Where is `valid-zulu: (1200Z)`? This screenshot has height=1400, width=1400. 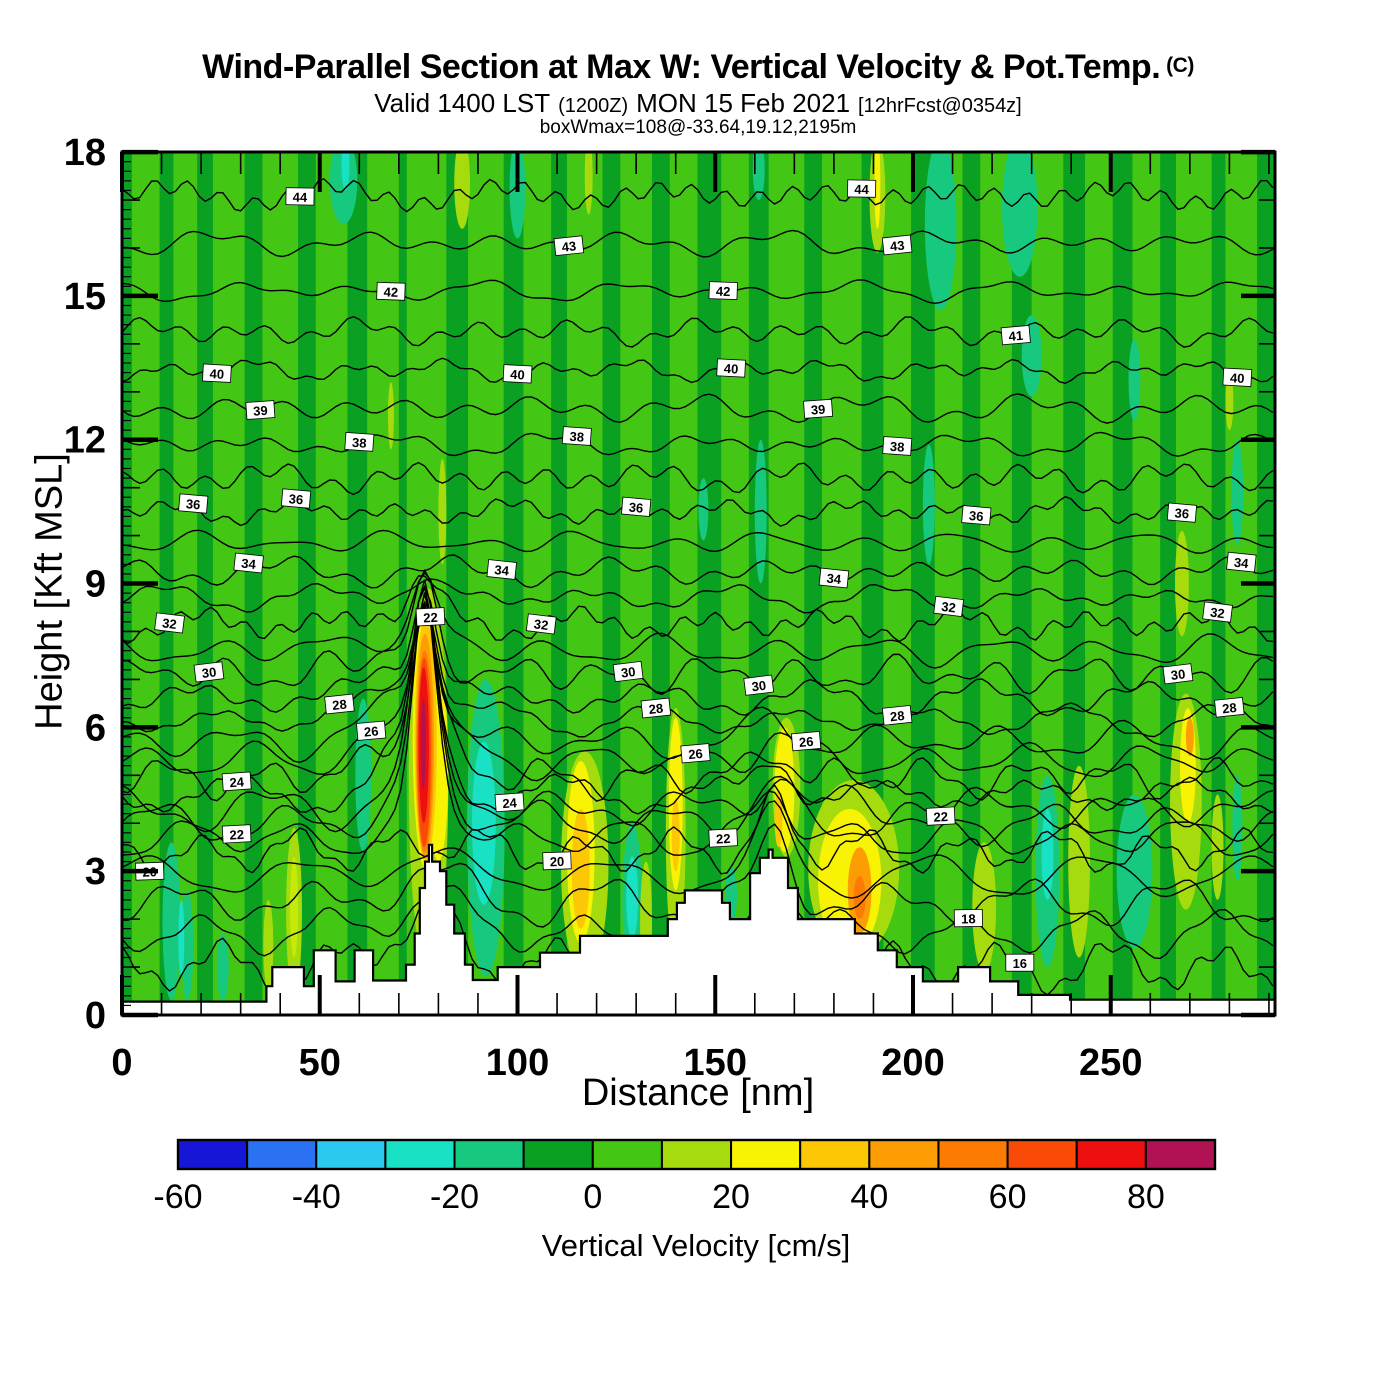 valid-zulu: (1200Z) is located at coordinates (593, 106).